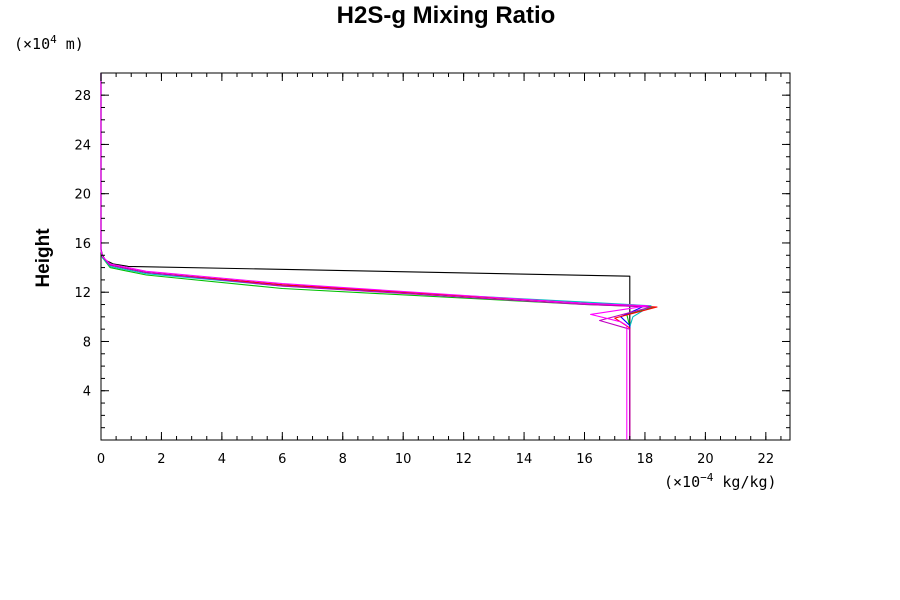  I want to click on x-tick-label: 2, so click(161, 459).